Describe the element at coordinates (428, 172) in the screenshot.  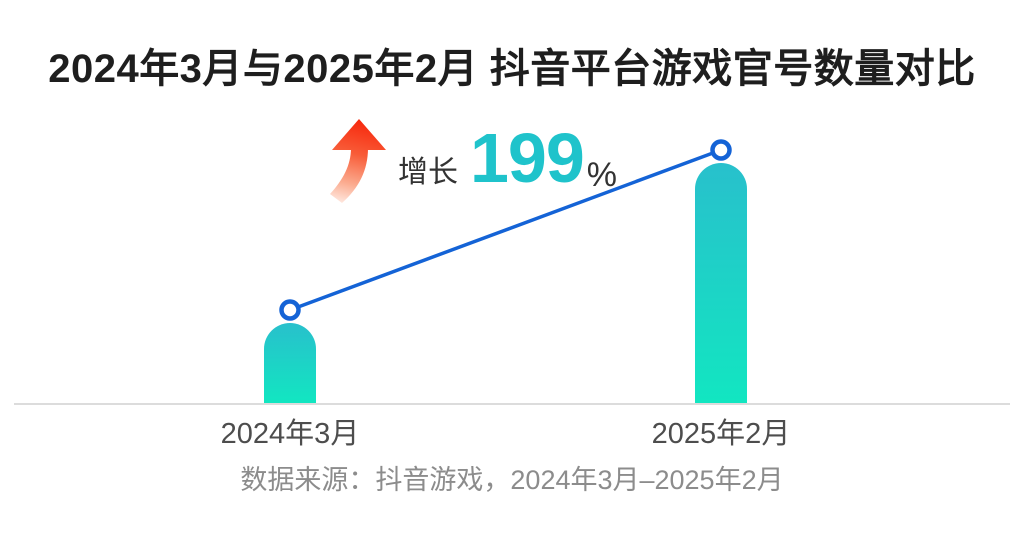
I see `growth-label: 增长` at that location.